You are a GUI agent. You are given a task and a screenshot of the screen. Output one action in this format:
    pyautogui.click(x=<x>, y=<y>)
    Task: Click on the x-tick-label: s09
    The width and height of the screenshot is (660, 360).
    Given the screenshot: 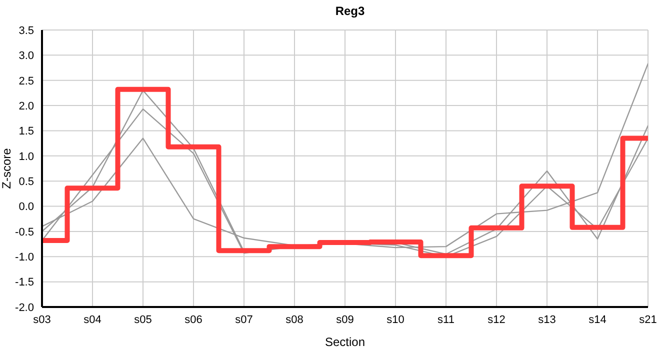 What is the action you would take?
    pyautogui.click(x=345, y=320)
    